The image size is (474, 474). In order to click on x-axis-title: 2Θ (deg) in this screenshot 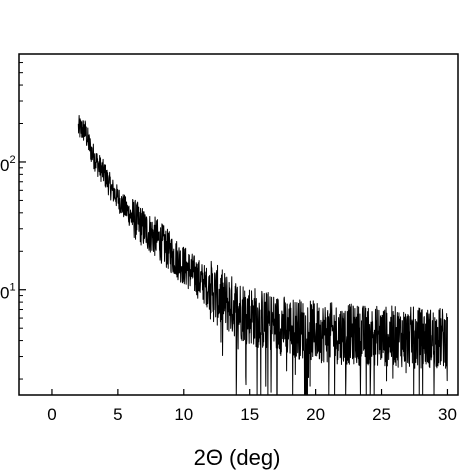, I will do `click(237, 457)`.